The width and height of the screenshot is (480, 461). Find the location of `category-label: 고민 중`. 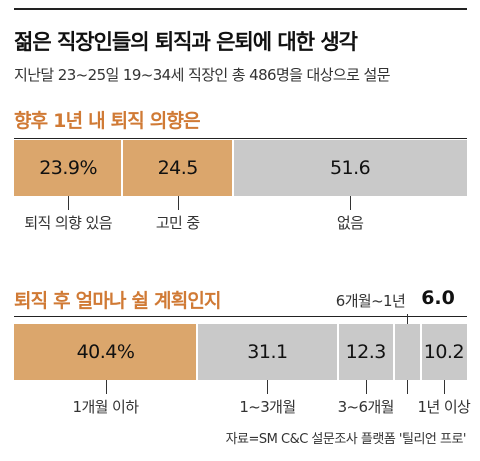

category-label: 고민 중 is located at coordinates (177, 223).